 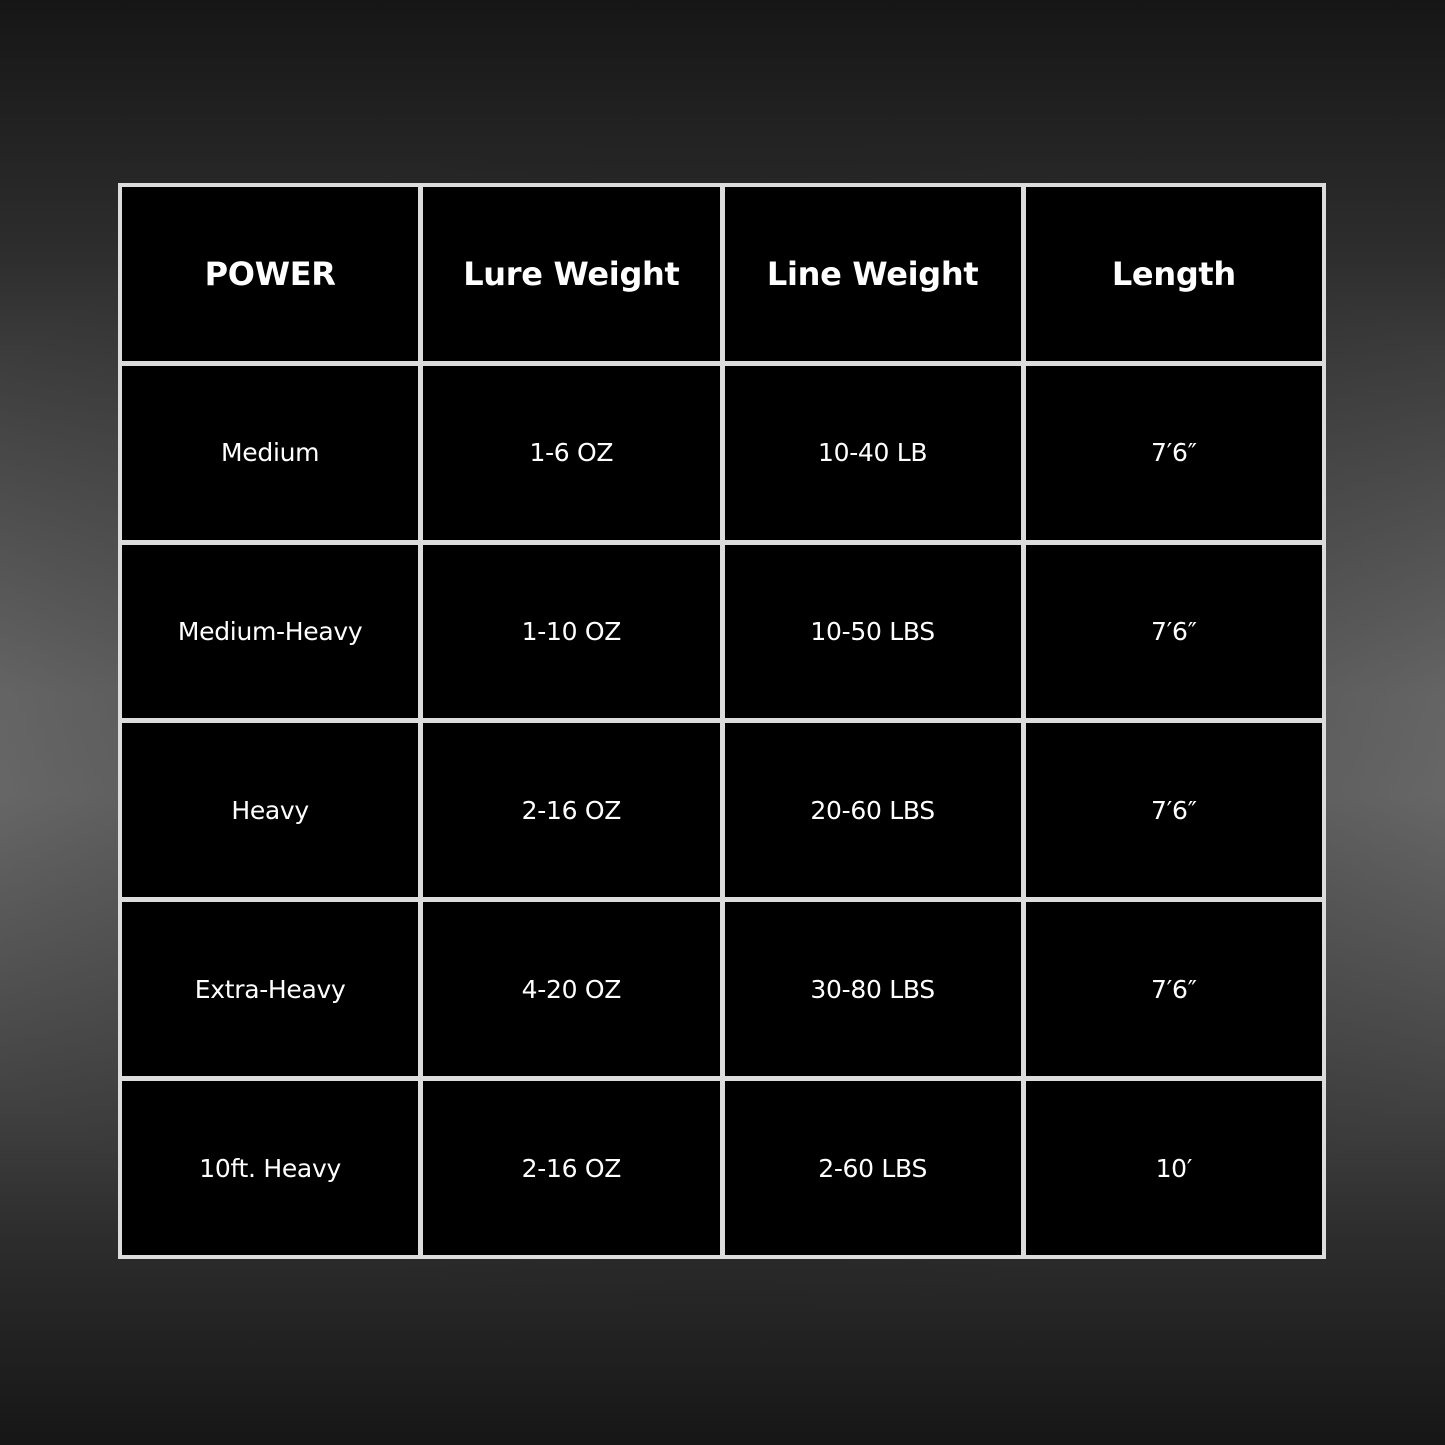 What do you see at coordinates (1173, 274) in the screenshot?
I see `column-header: Length` at bounding box center [1173, 274].